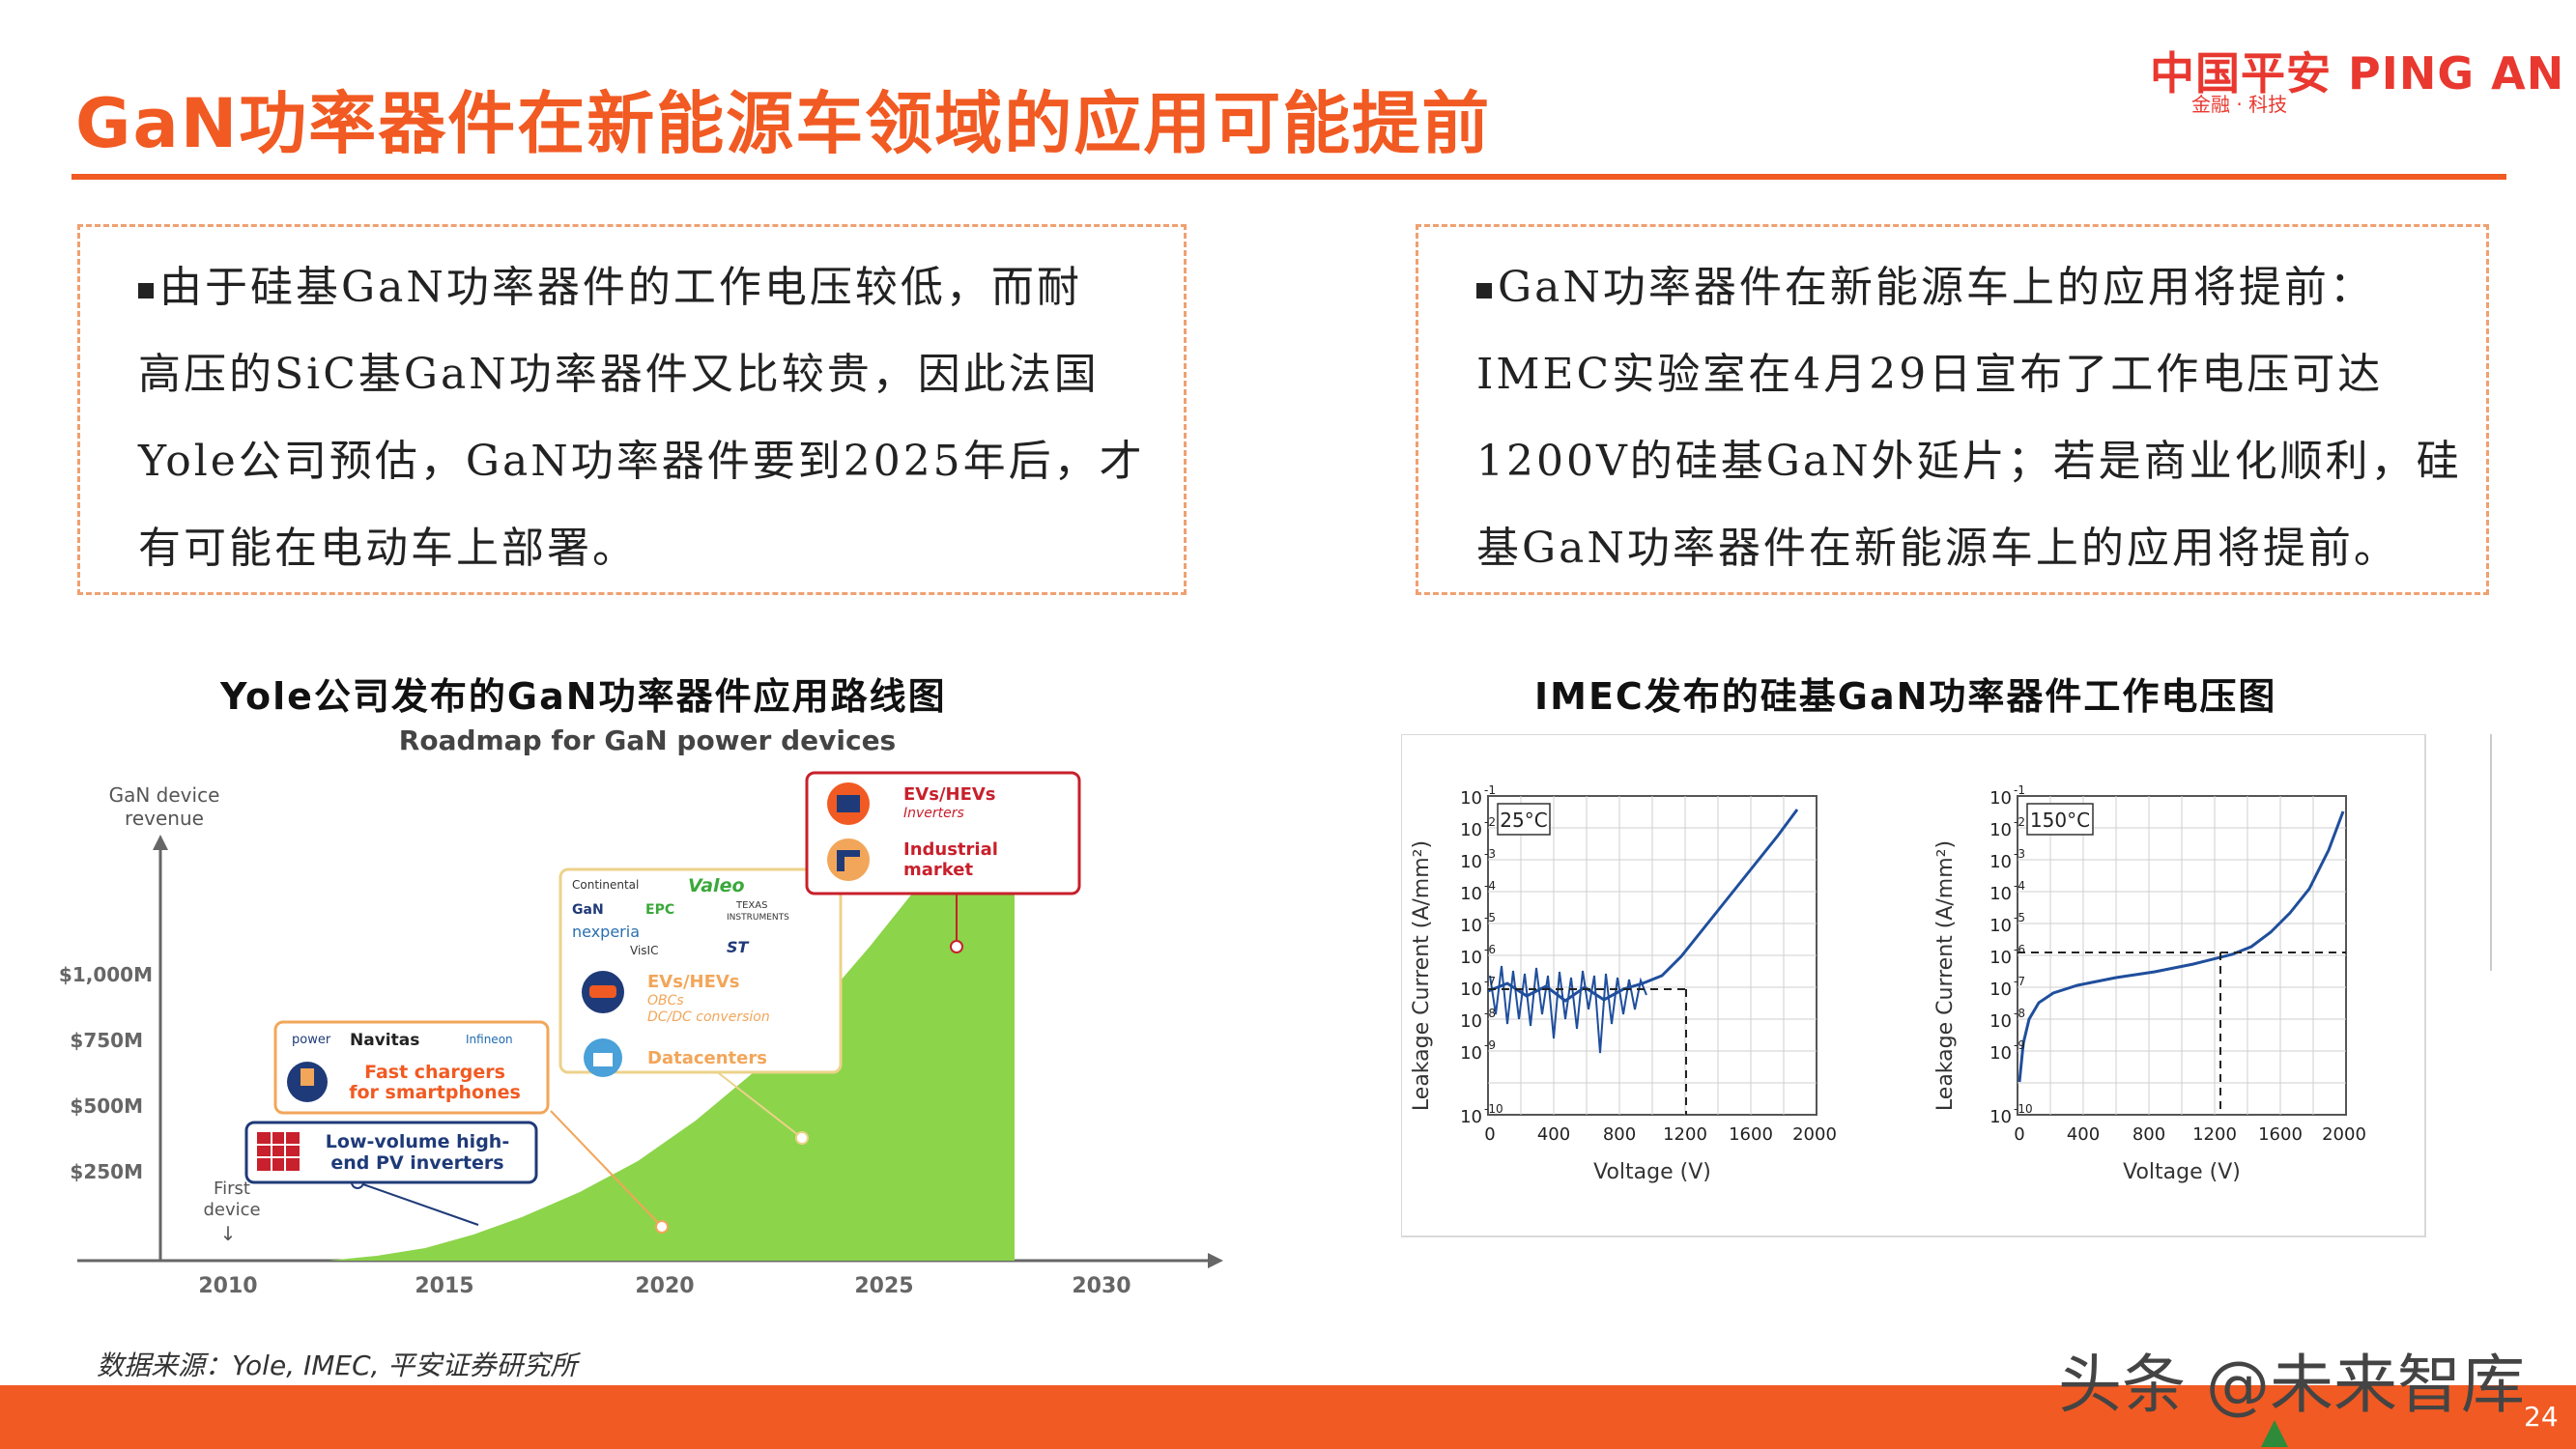 The image size is (2576, 1449). Describe the element at coordinates (1930, 374) in the screenshot. I see `right-box-line: IMEC实验室在4月29日宣布了工作电压可达` at that location.